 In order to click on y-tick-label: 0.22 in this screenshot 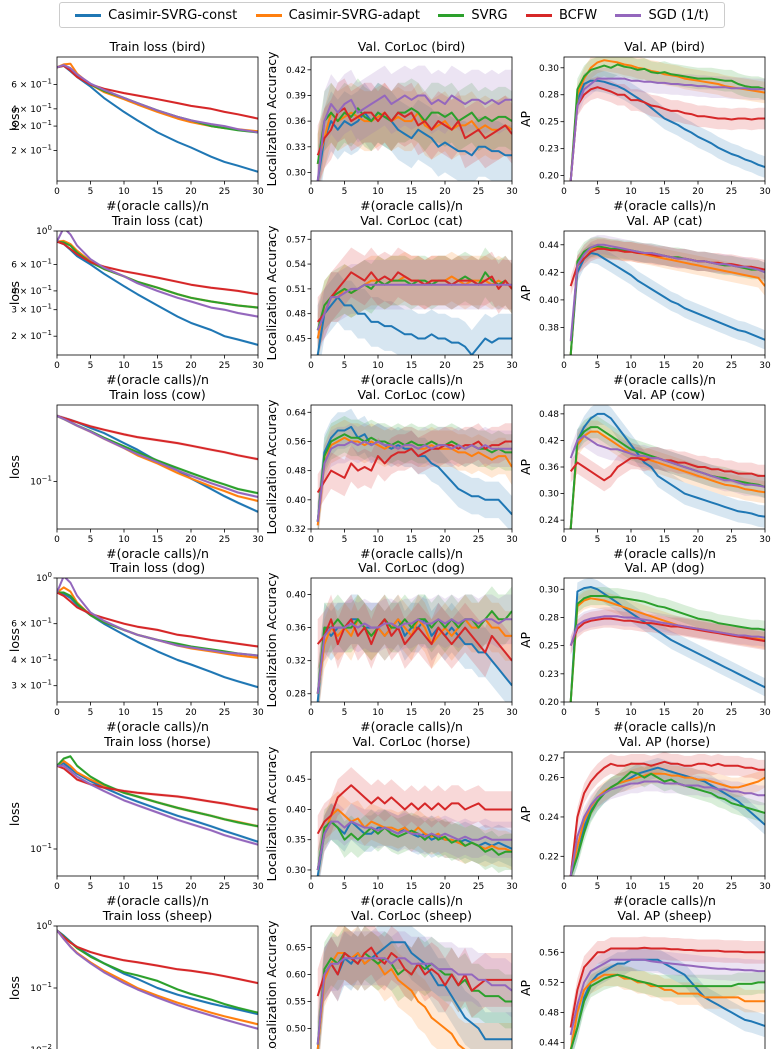, I will do `click(549, 857)`.